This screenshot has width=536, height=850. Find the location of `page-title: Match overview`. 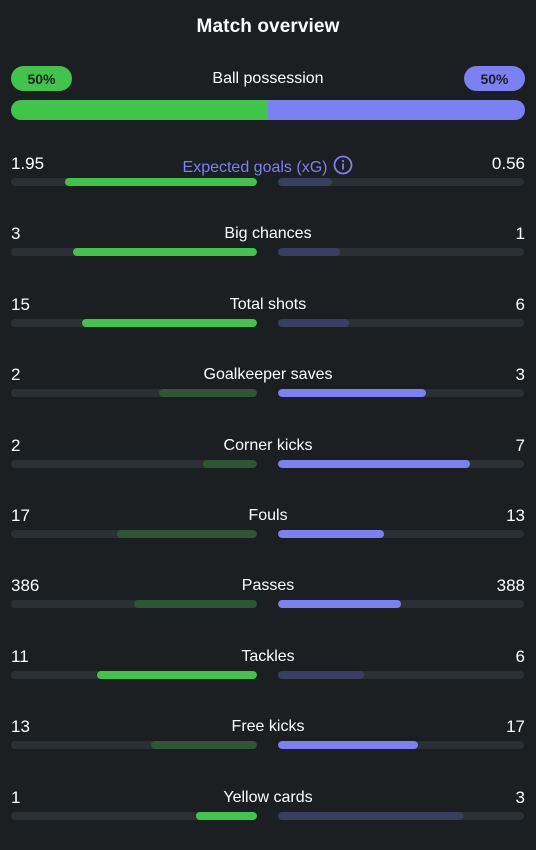

page-title: Match overview is located at coordinates (268, 26).